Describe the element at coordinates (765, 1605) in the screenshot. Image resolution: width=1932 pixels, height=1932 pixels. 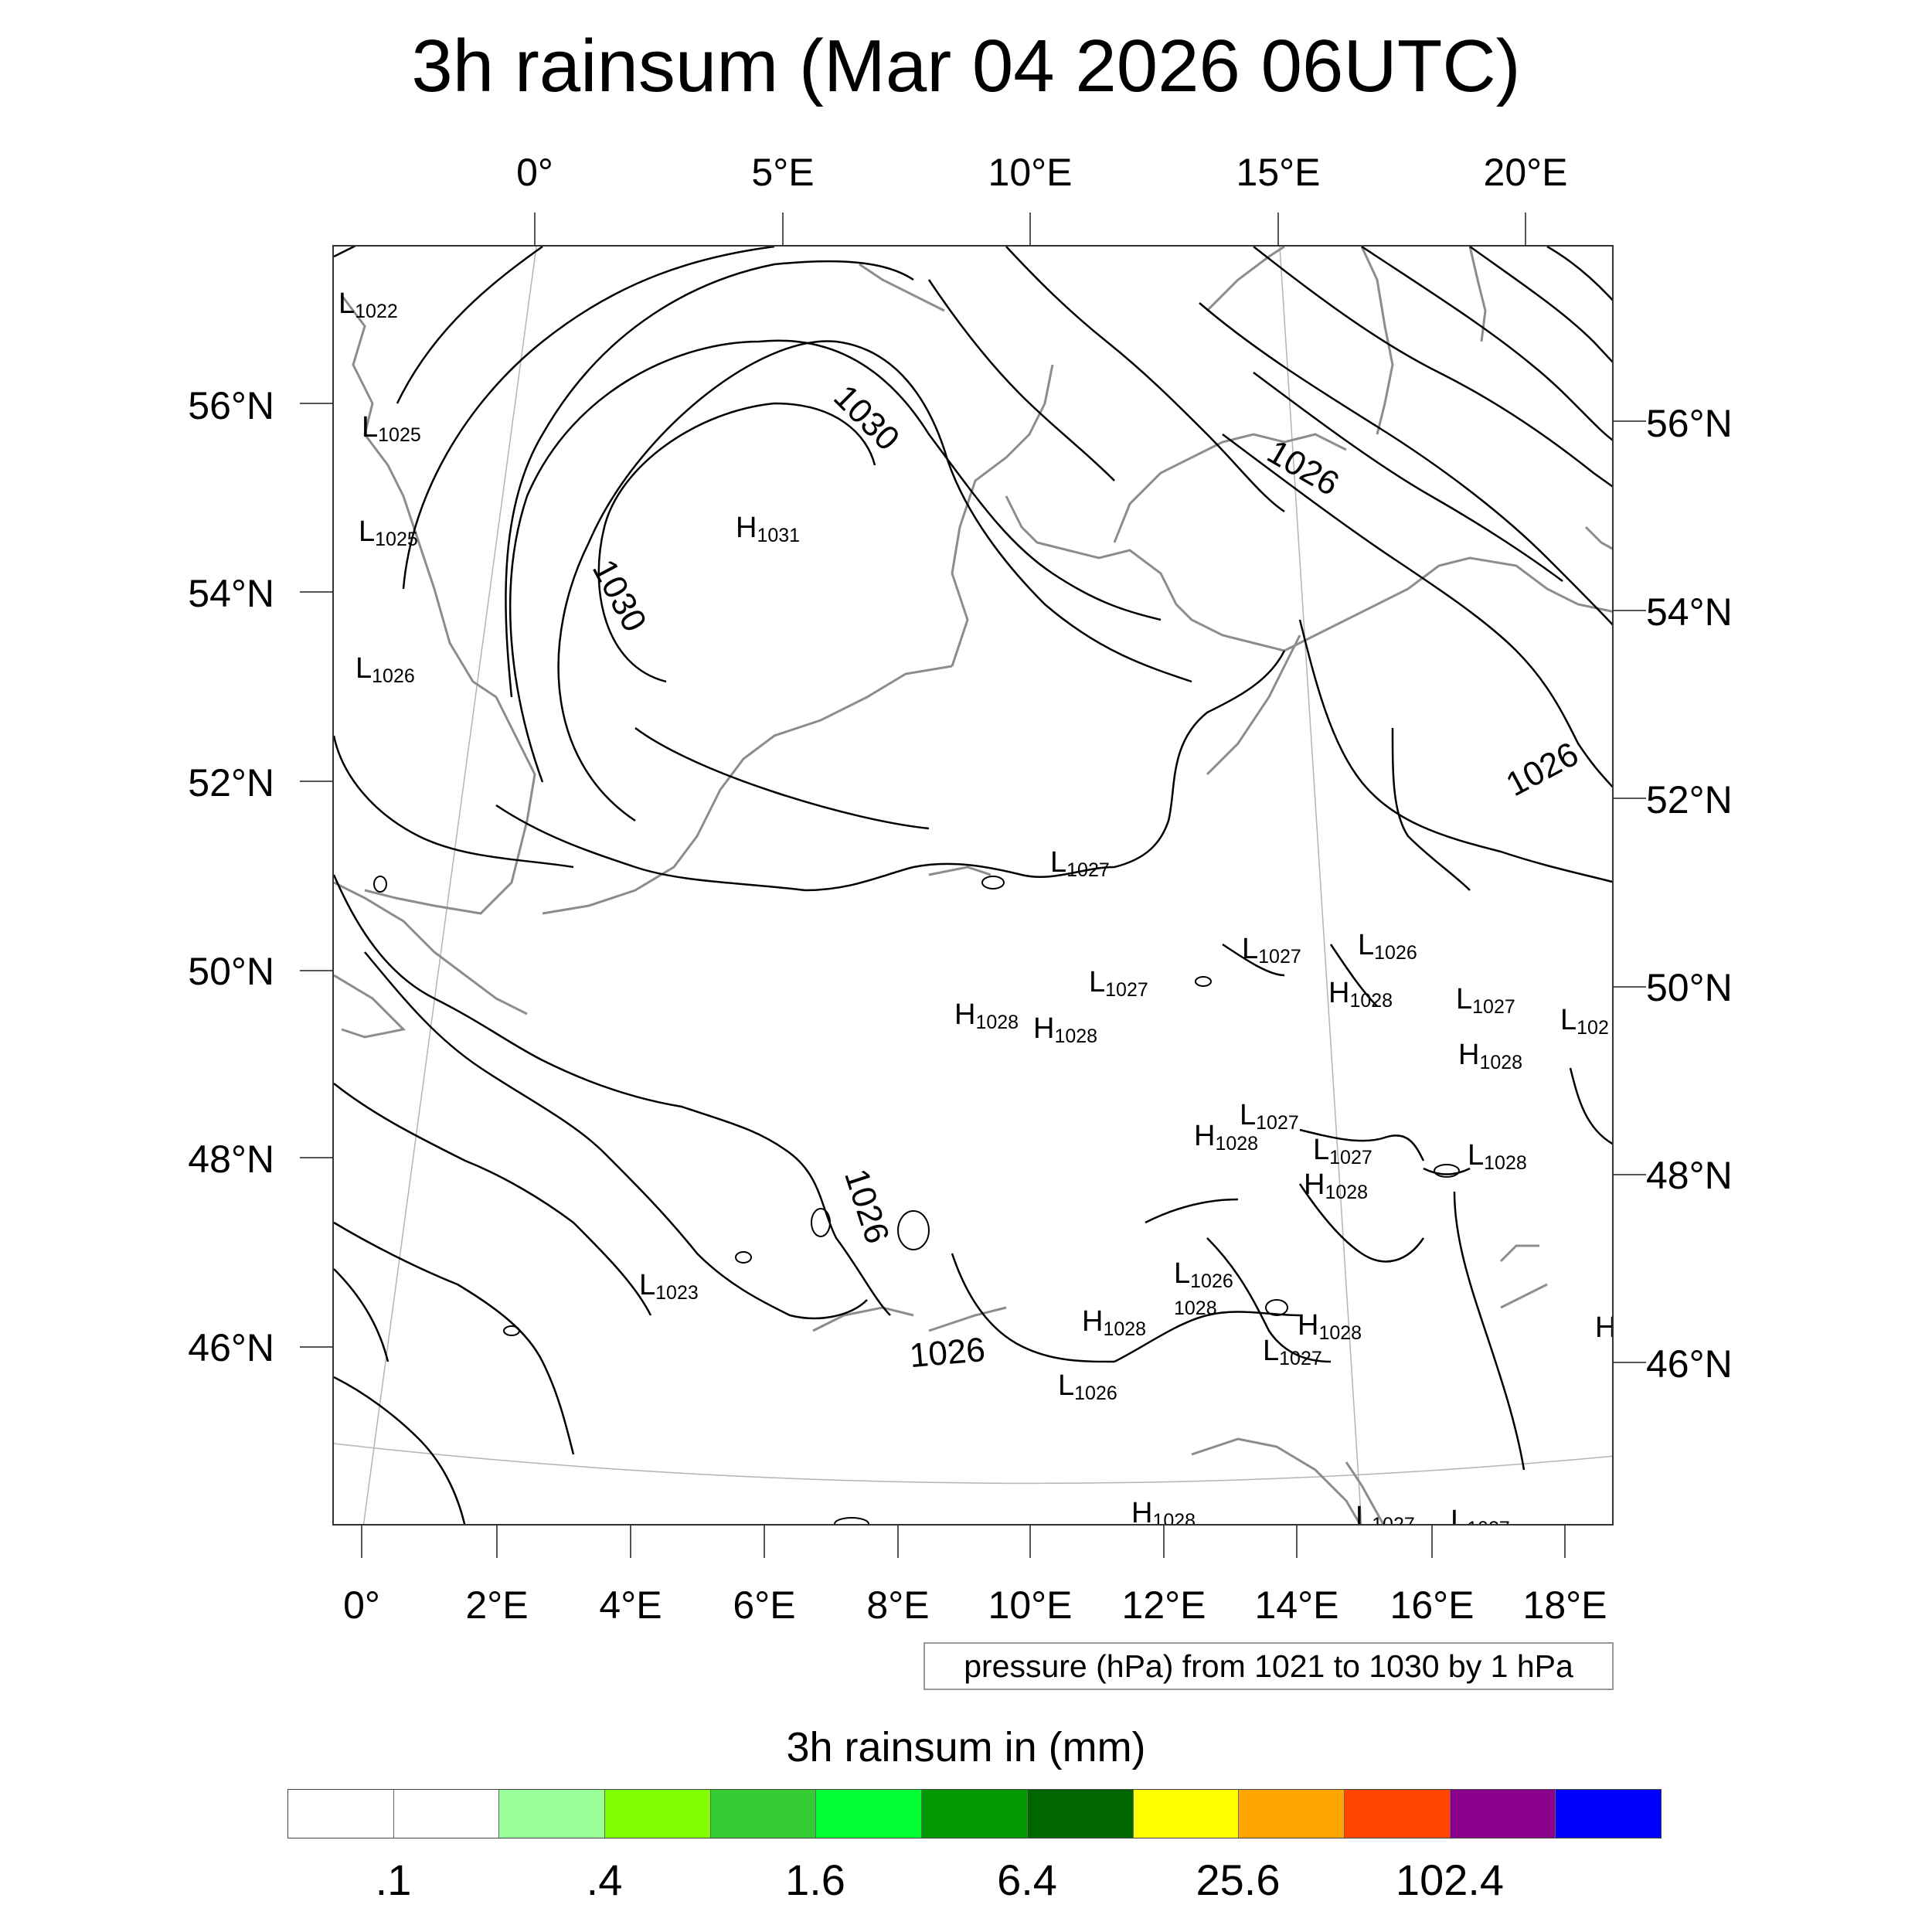
I see `bottom-lon-label: 6°E` at that location.